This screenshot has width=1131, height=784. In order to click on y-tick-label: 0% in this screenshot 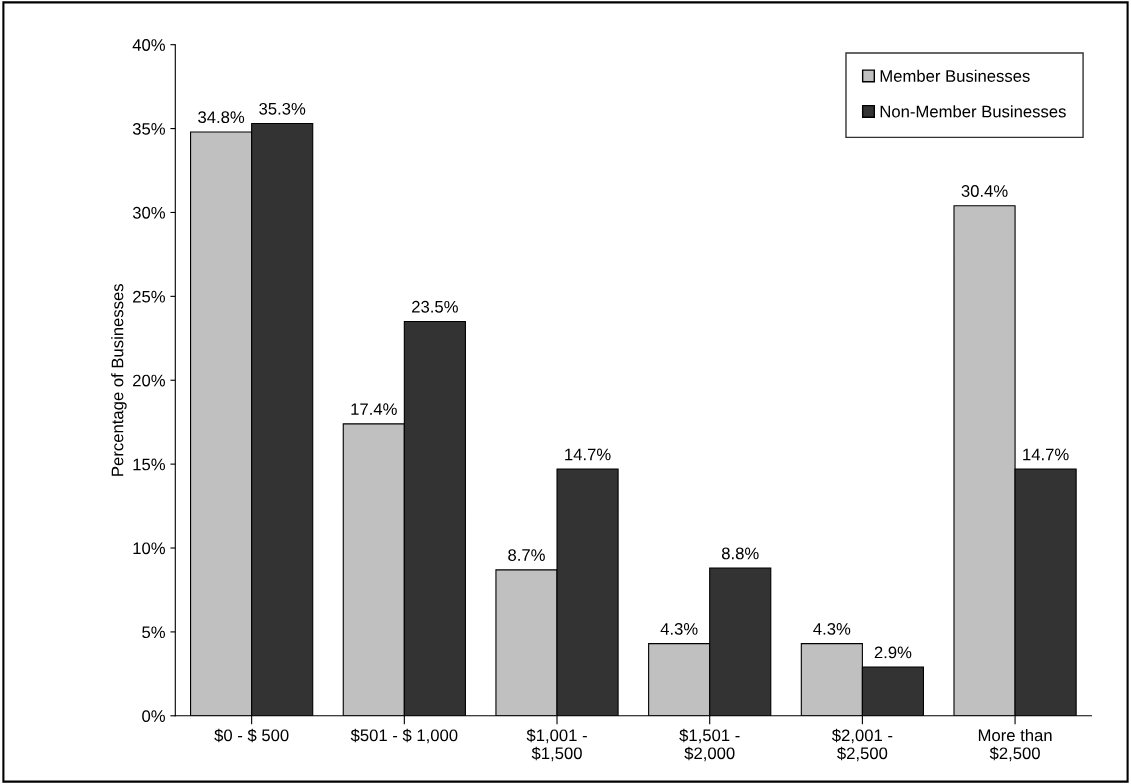, I will do `click(153, 716)`.